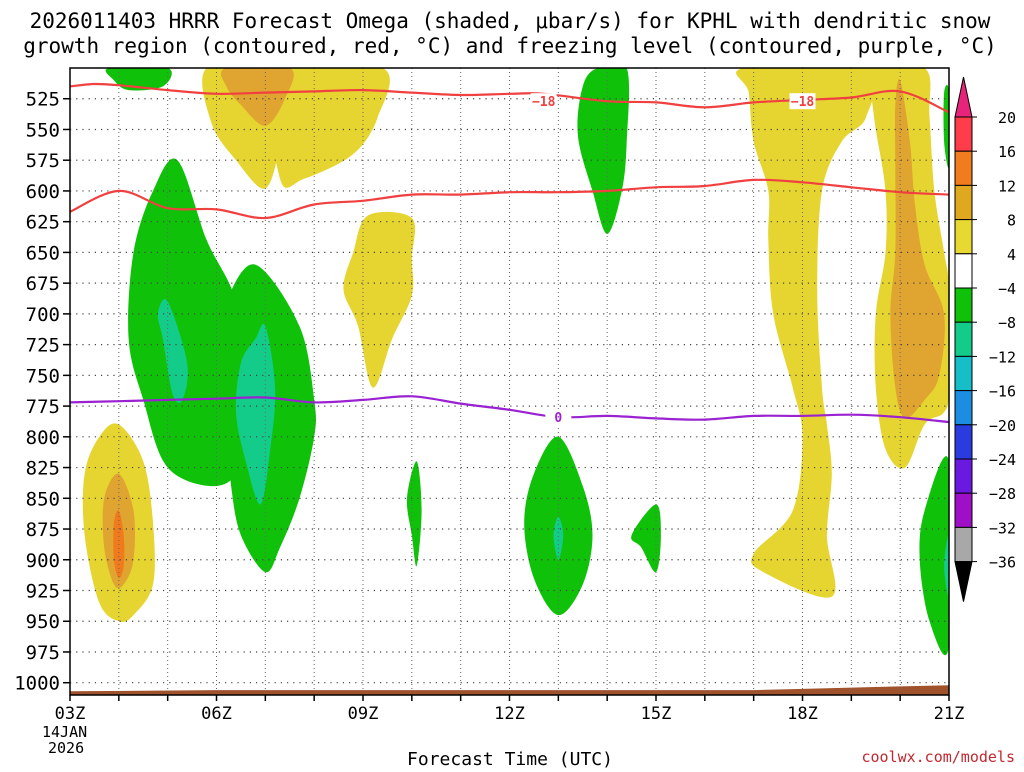 This screenshot has height=772, width=1024. I want to click on x-tick-label: 09Z, so click(363, 714).